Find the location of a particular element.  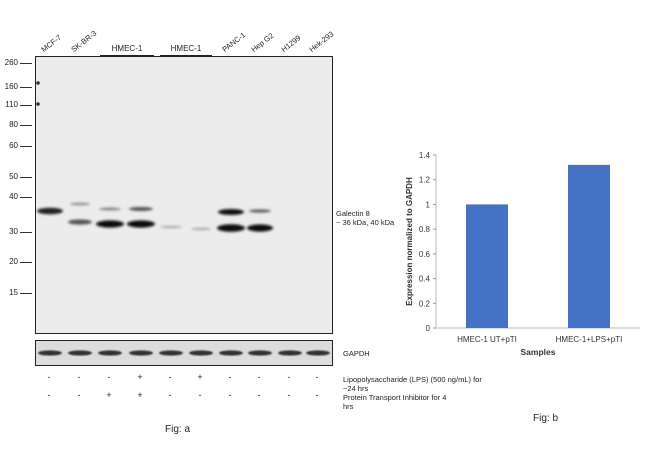

band-mcf7 is located at coordinates (50, 211).